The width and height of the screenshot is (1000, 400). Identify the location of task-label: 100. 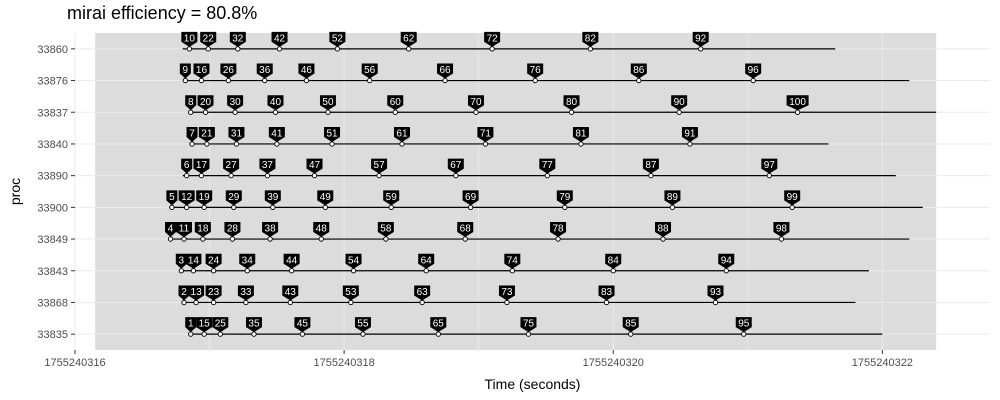
(797, 102).